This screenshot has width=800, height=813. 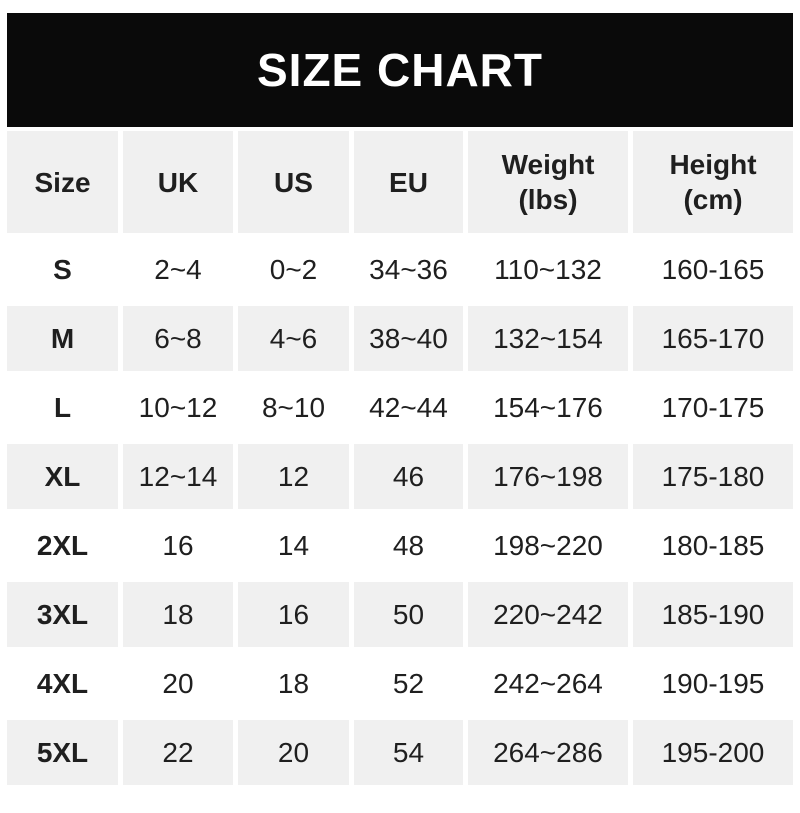 What do you see at coordinates (713, 614) in the screenshot?
I see `height-value: 185-190` at bounding box center [713, 614].